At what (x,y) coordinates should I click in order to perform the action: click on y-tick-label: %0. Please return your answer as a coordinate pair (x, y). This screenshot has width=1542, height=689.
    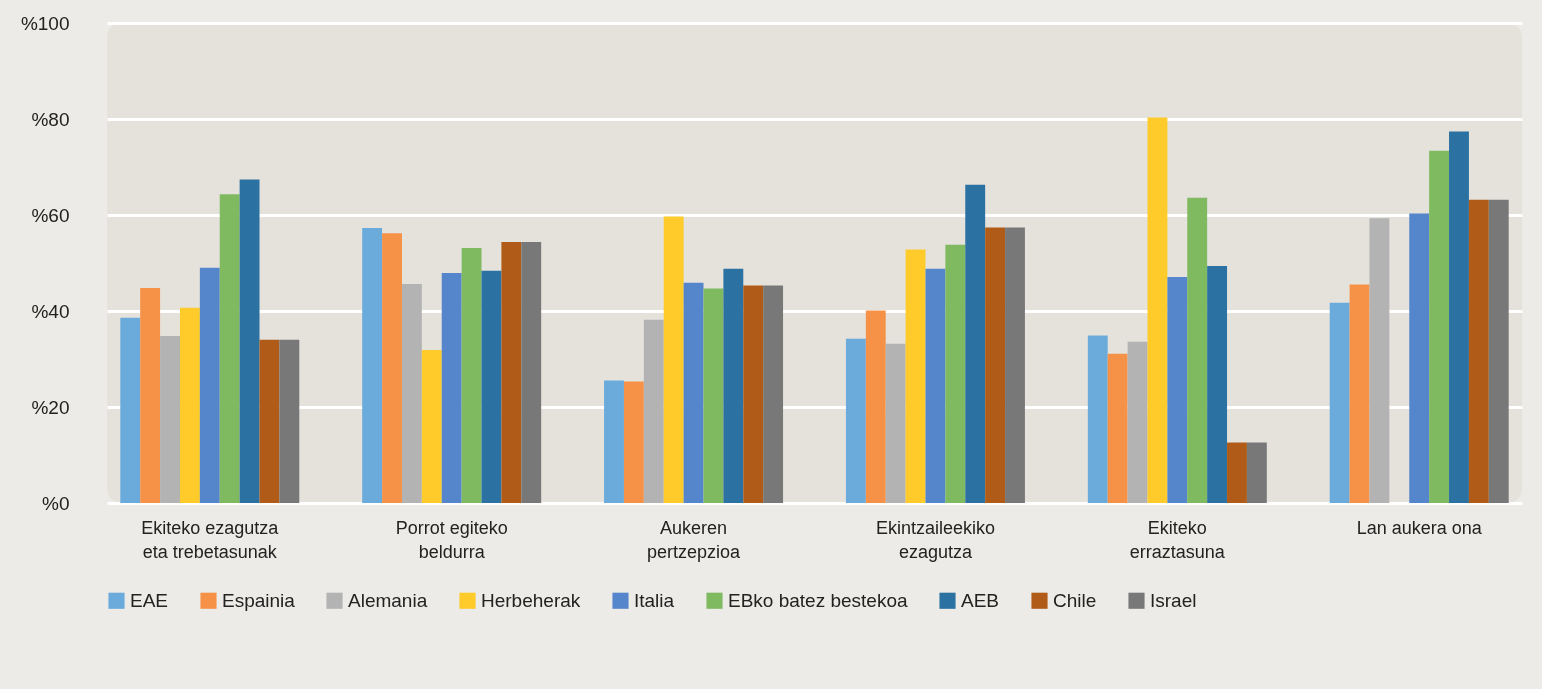
    Looking at the image, I should click on (56, 503).